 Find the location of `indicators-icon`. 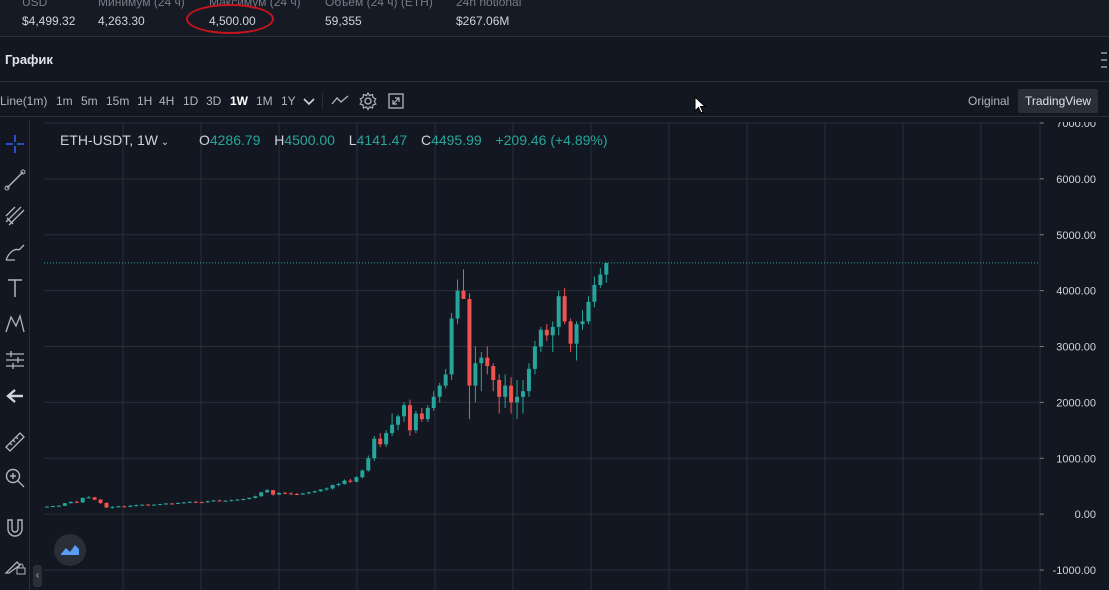

indicators-icon is located at coordinates (340, 101).